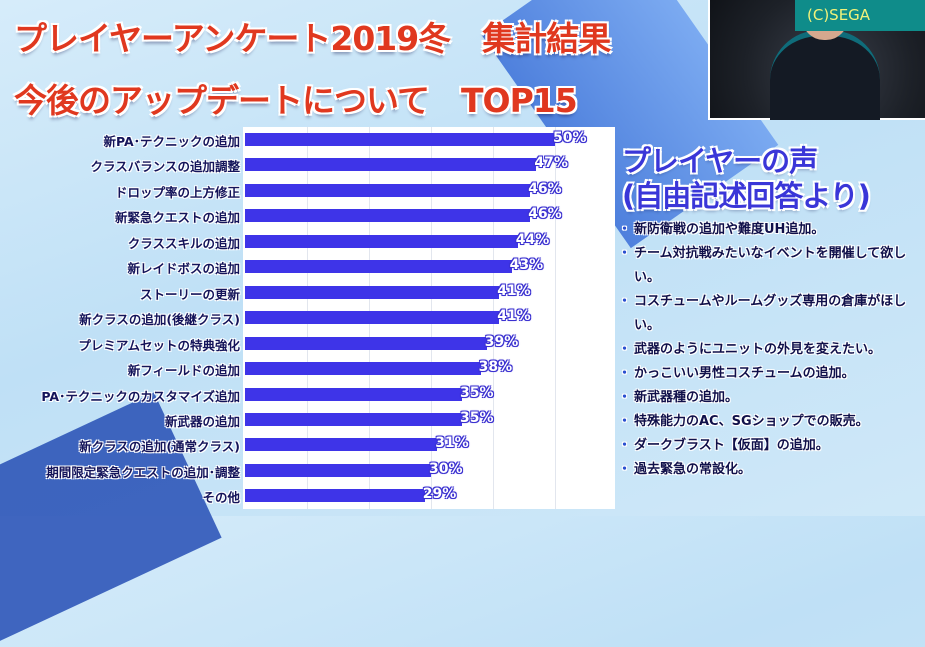 The image size is (925, 647). Describe the element at coordinates (729, 229) in the screenshot. I see `voice-text: 新防衛戦の追加や難度UH追加。` at that location.